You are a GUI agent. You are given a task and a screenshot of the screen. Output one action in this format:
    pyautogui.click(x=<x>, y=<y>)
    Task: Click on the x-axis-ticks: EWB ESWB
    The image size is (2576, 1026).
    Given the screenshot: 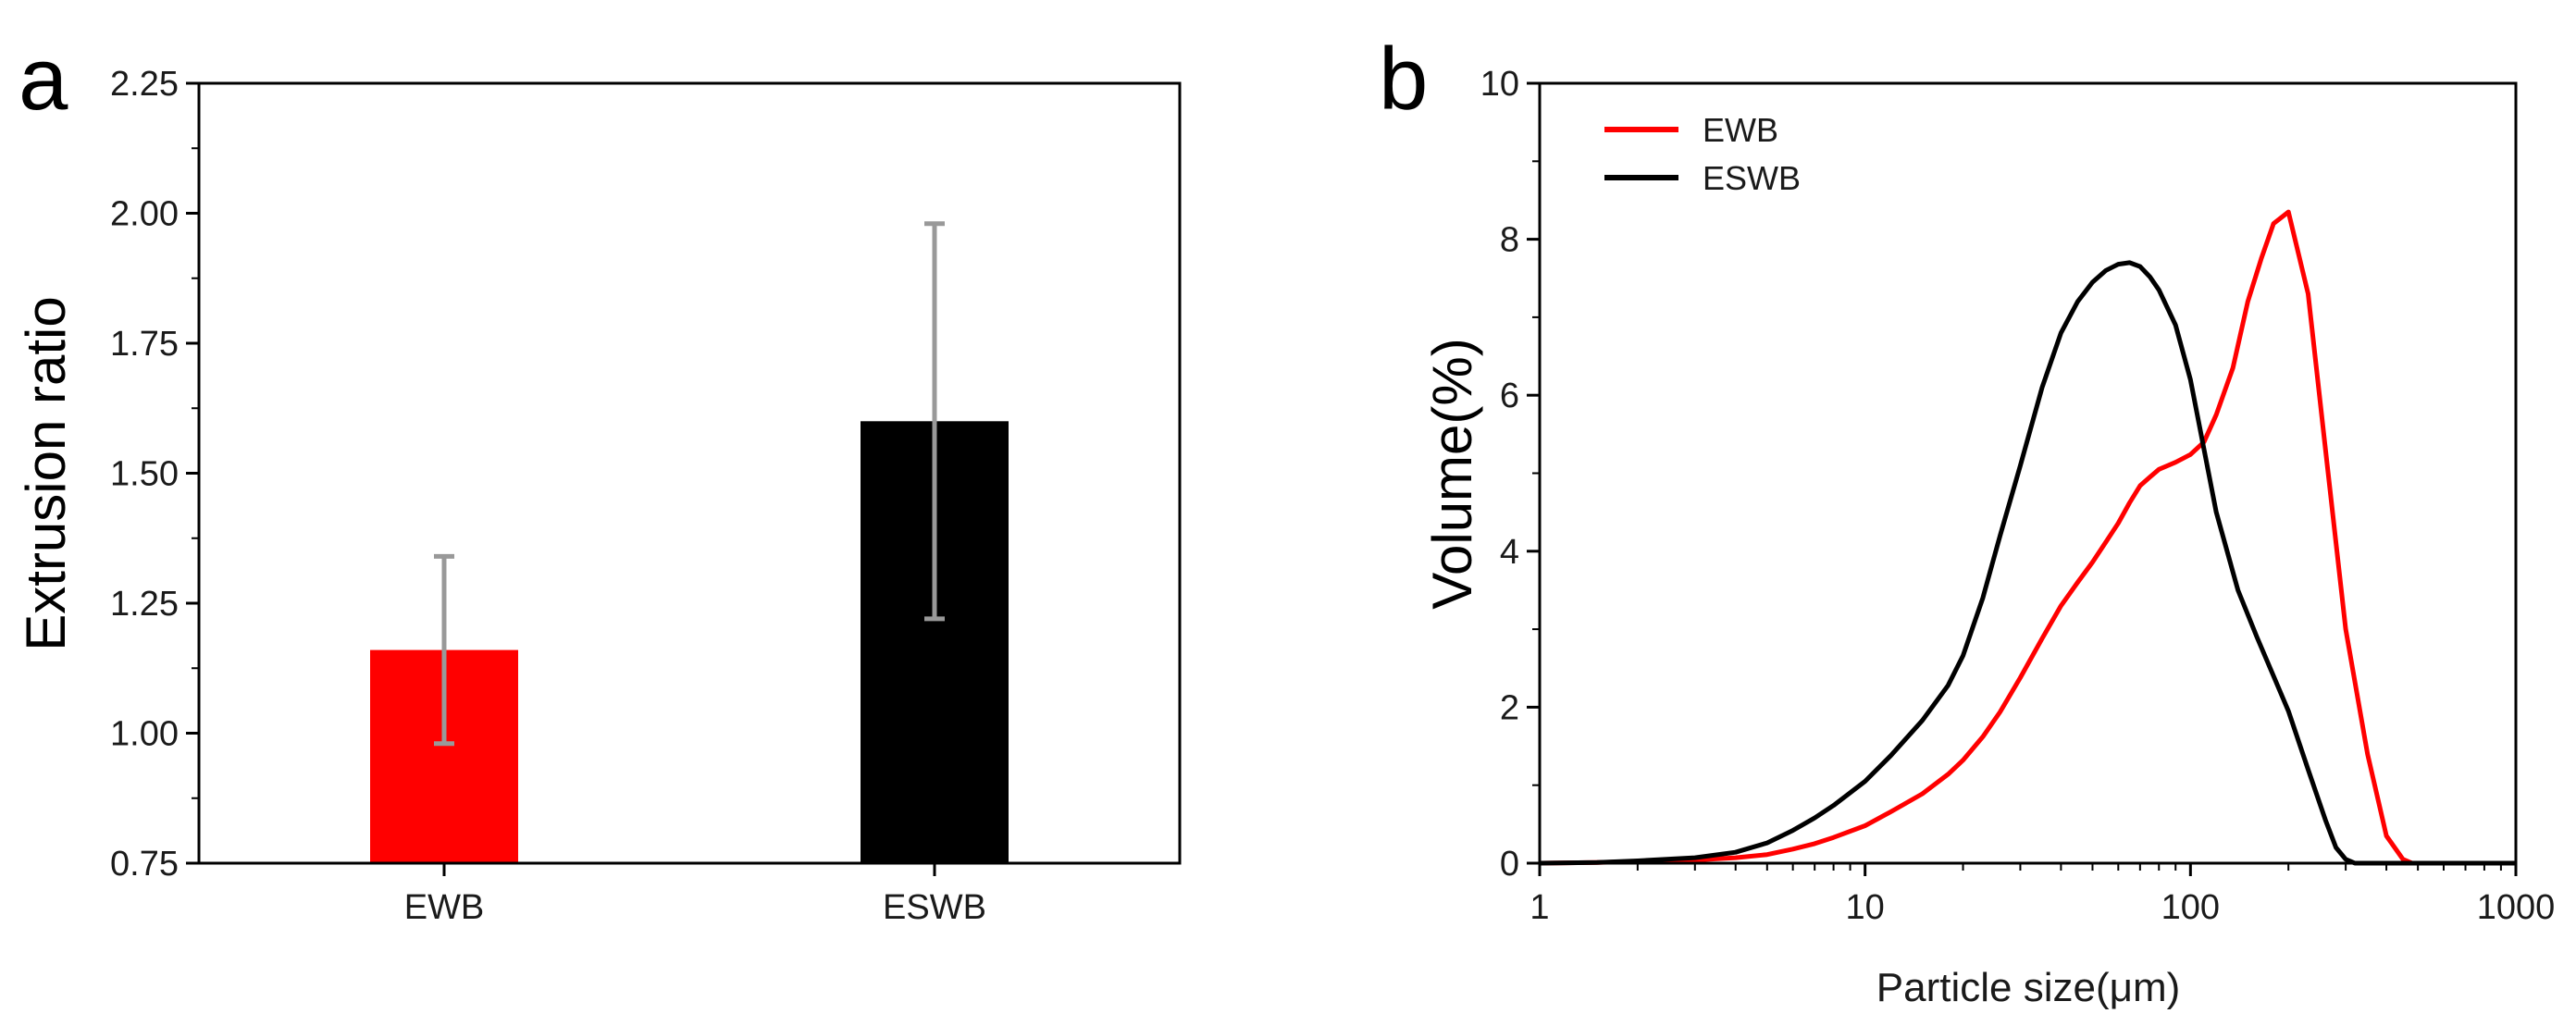 What is the action you would take?
    pyautogui.click(x=695, y=895)
    